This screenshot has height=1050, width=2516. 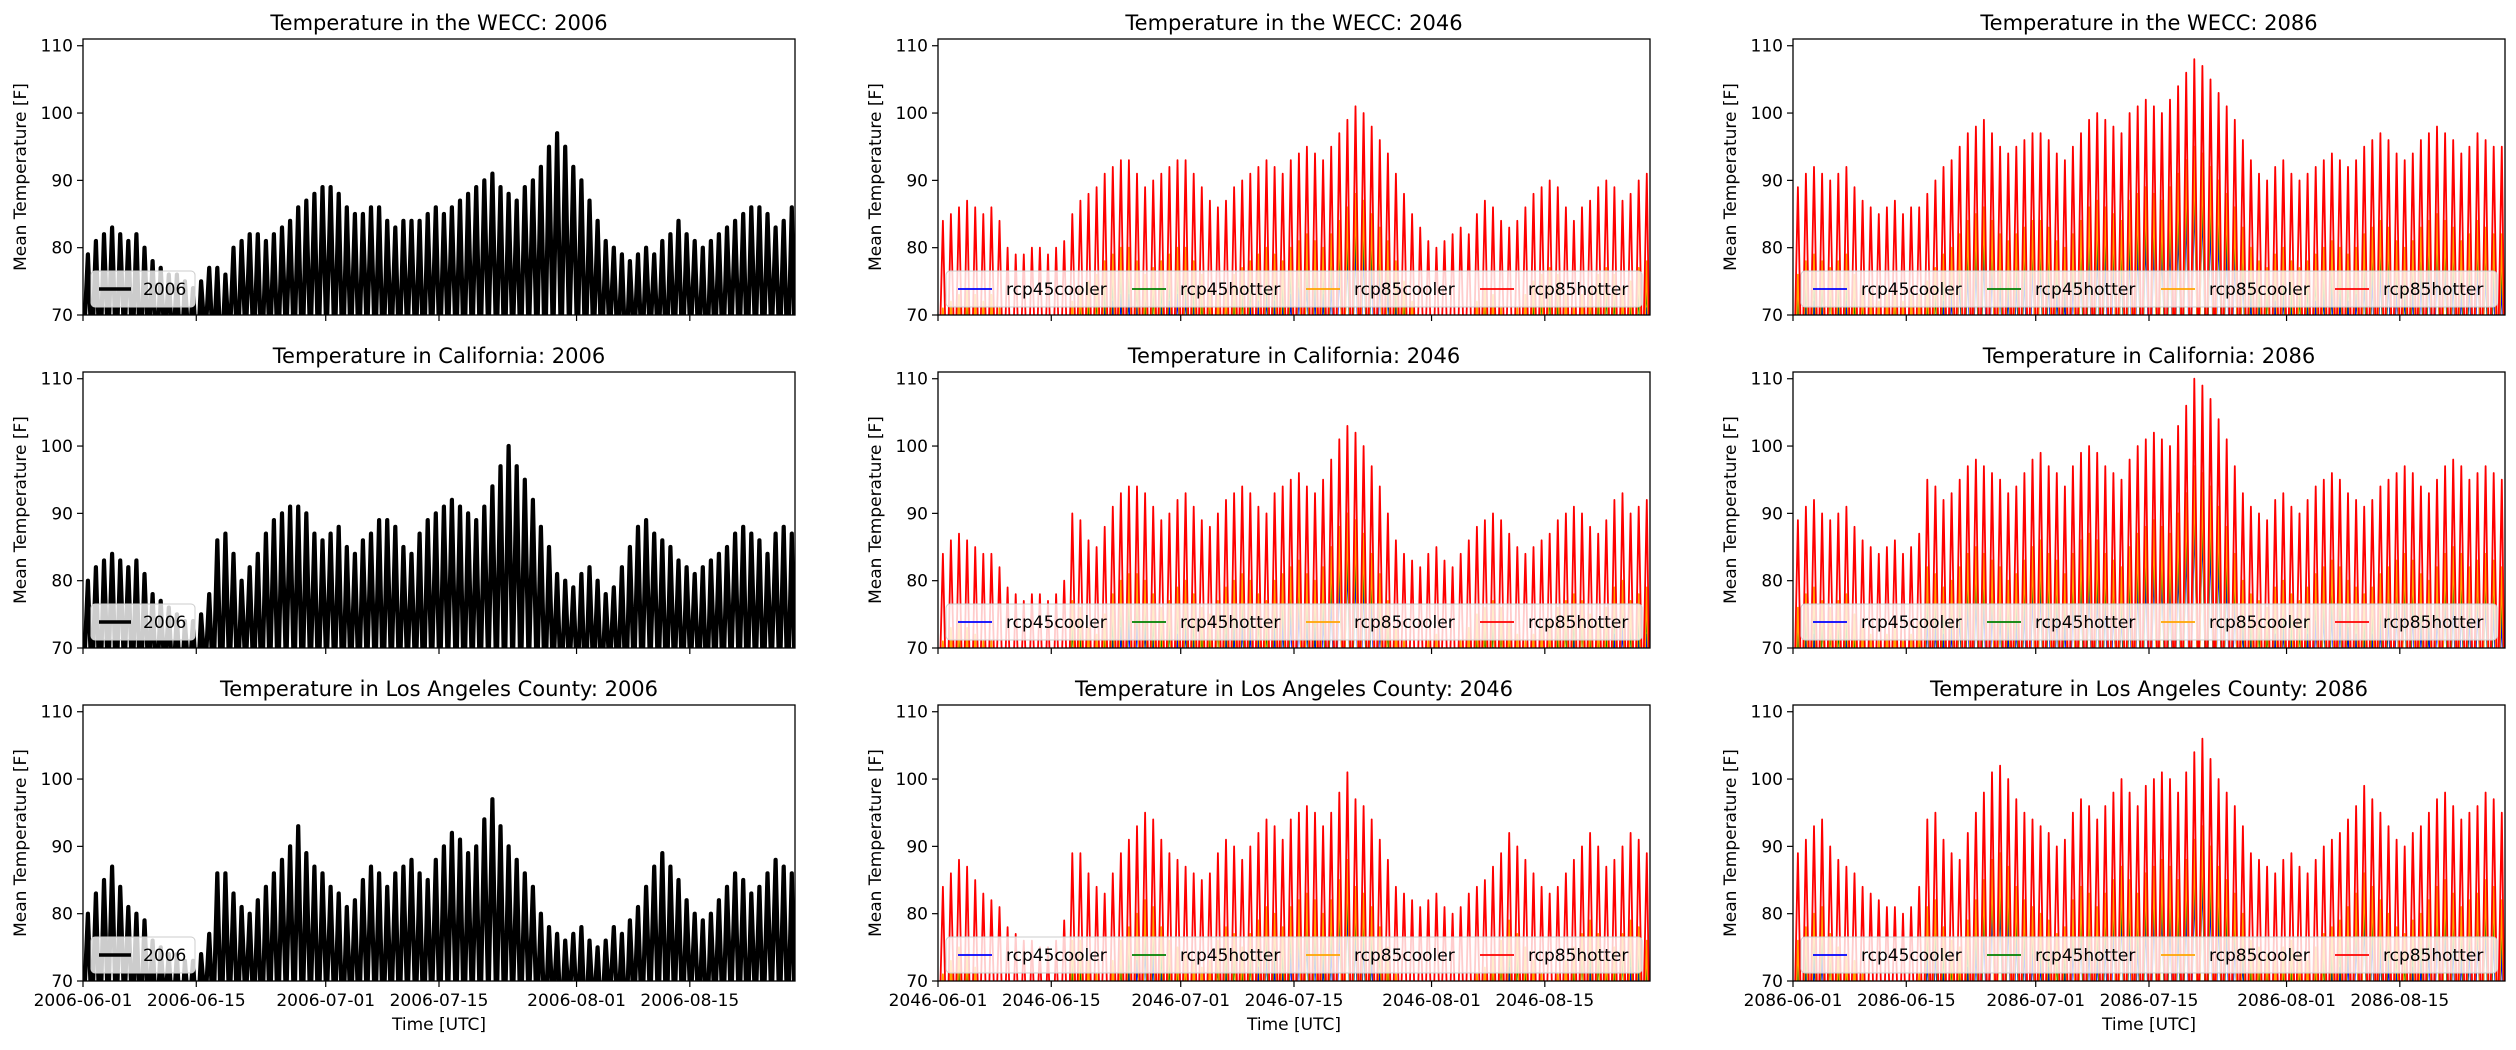 I want to click on x-tick-label: 2046-07-15, so click(x=1294, y=1001).